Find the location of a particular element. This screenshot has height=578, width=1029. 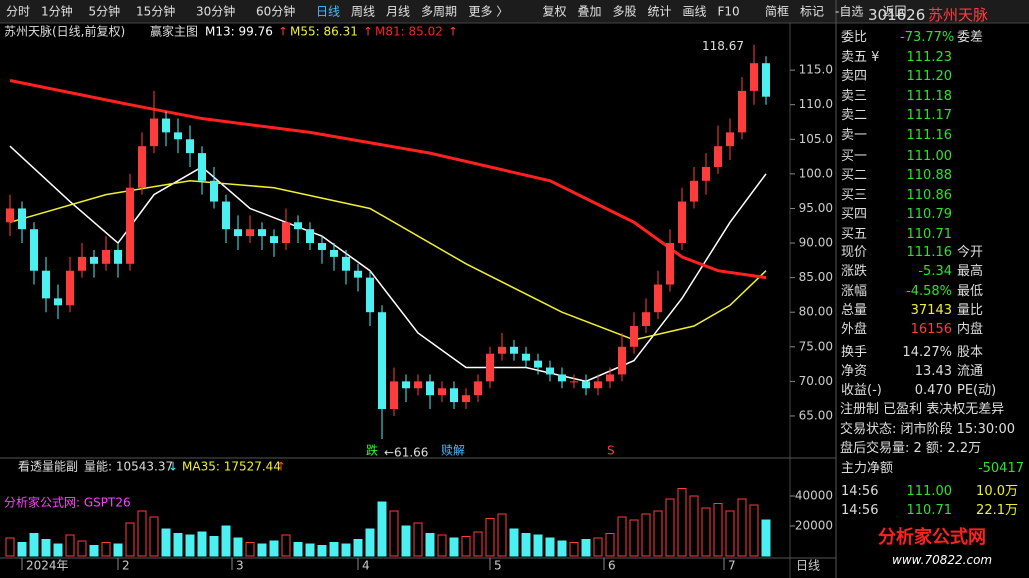

order-label: 卖一 is located at coordinates (854, 135).